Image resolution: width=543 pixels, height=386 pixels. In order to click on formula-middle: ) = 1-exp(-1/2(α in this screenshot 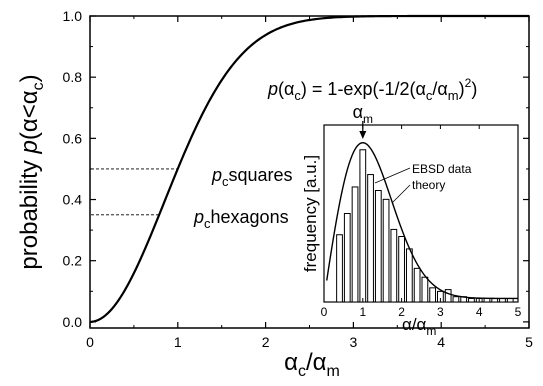, I will do `click(363, 89)`.